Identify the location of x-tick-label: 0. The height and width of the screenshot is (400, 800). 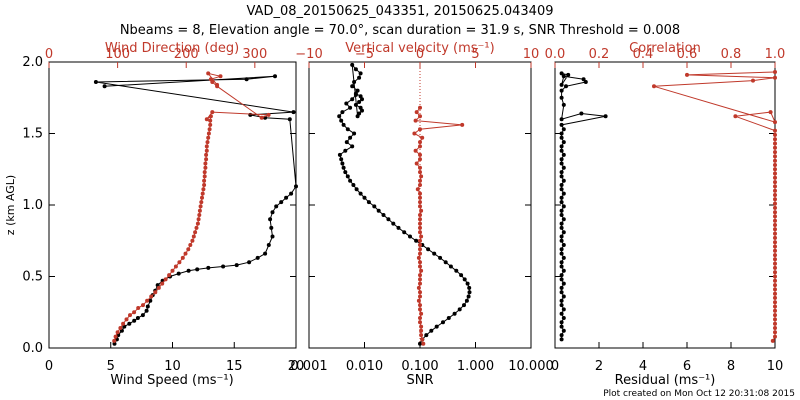
(555, 366).